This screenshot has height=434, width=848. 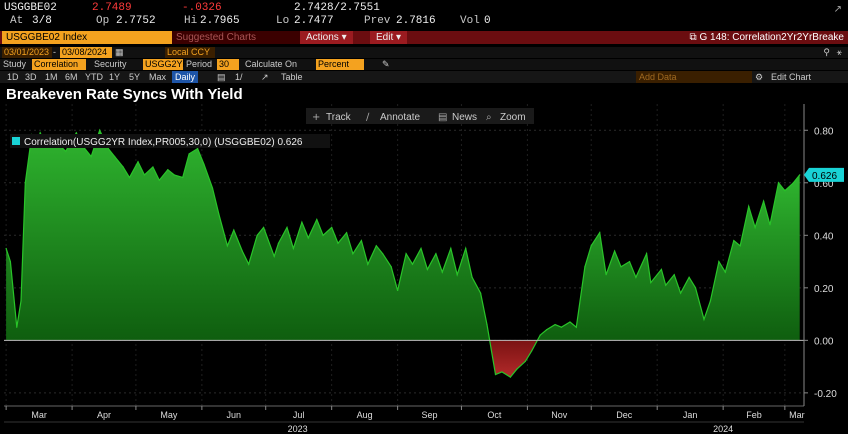 What do you see at coordinates (298, 429) in the screenshot?
I see `year-label: 2023` at bounding box center [298, 429].